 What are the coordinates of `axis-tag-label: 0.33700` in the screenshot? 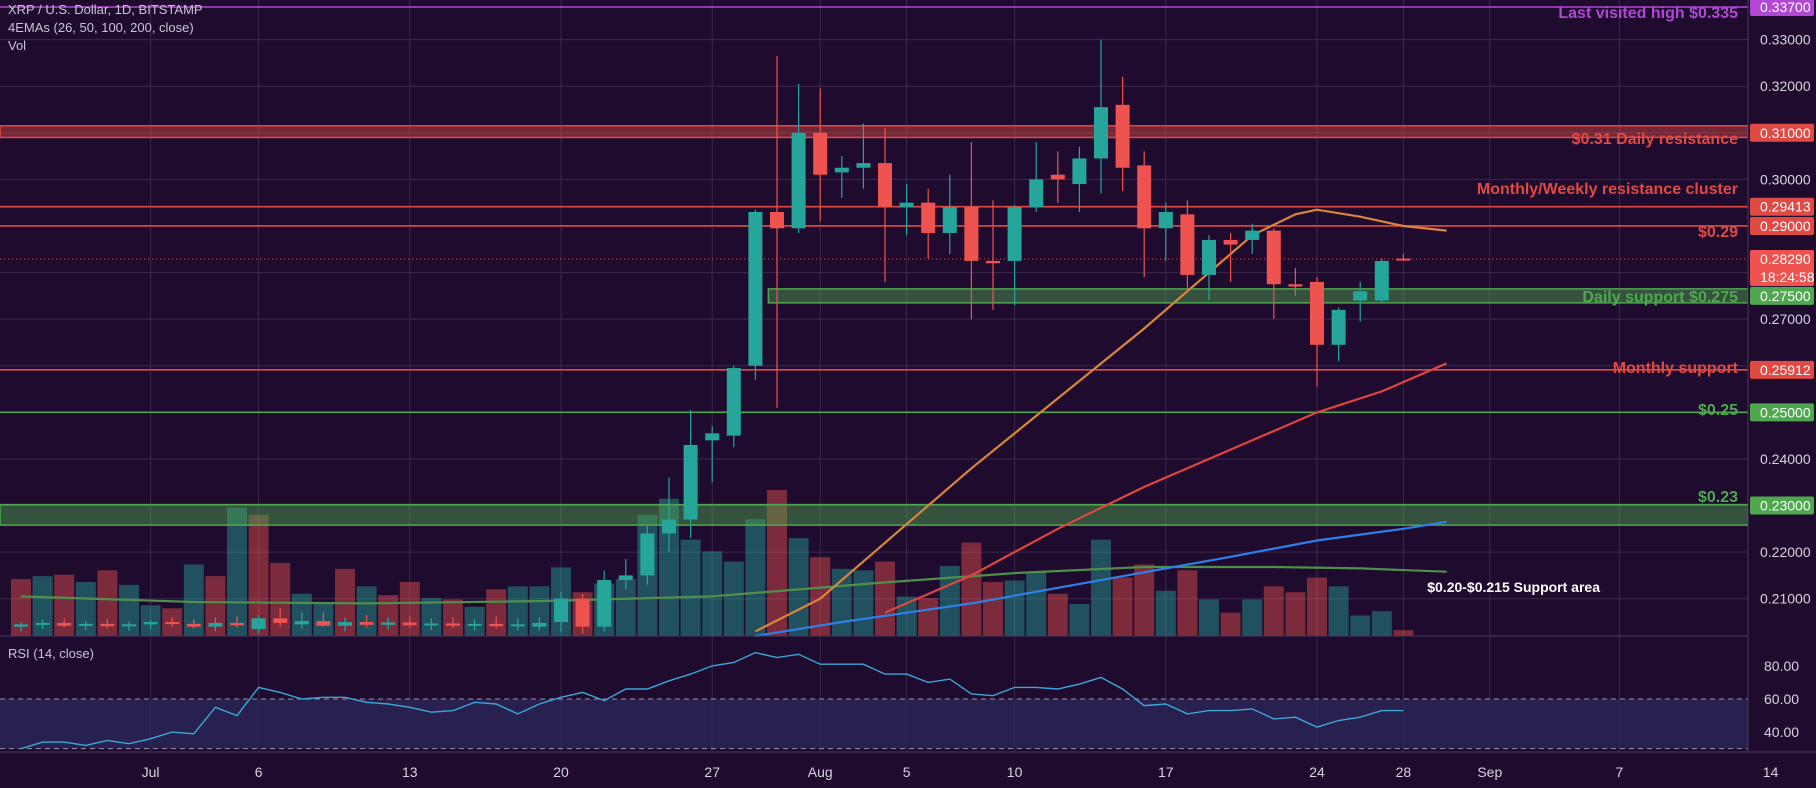 It's located at (1785, 7).